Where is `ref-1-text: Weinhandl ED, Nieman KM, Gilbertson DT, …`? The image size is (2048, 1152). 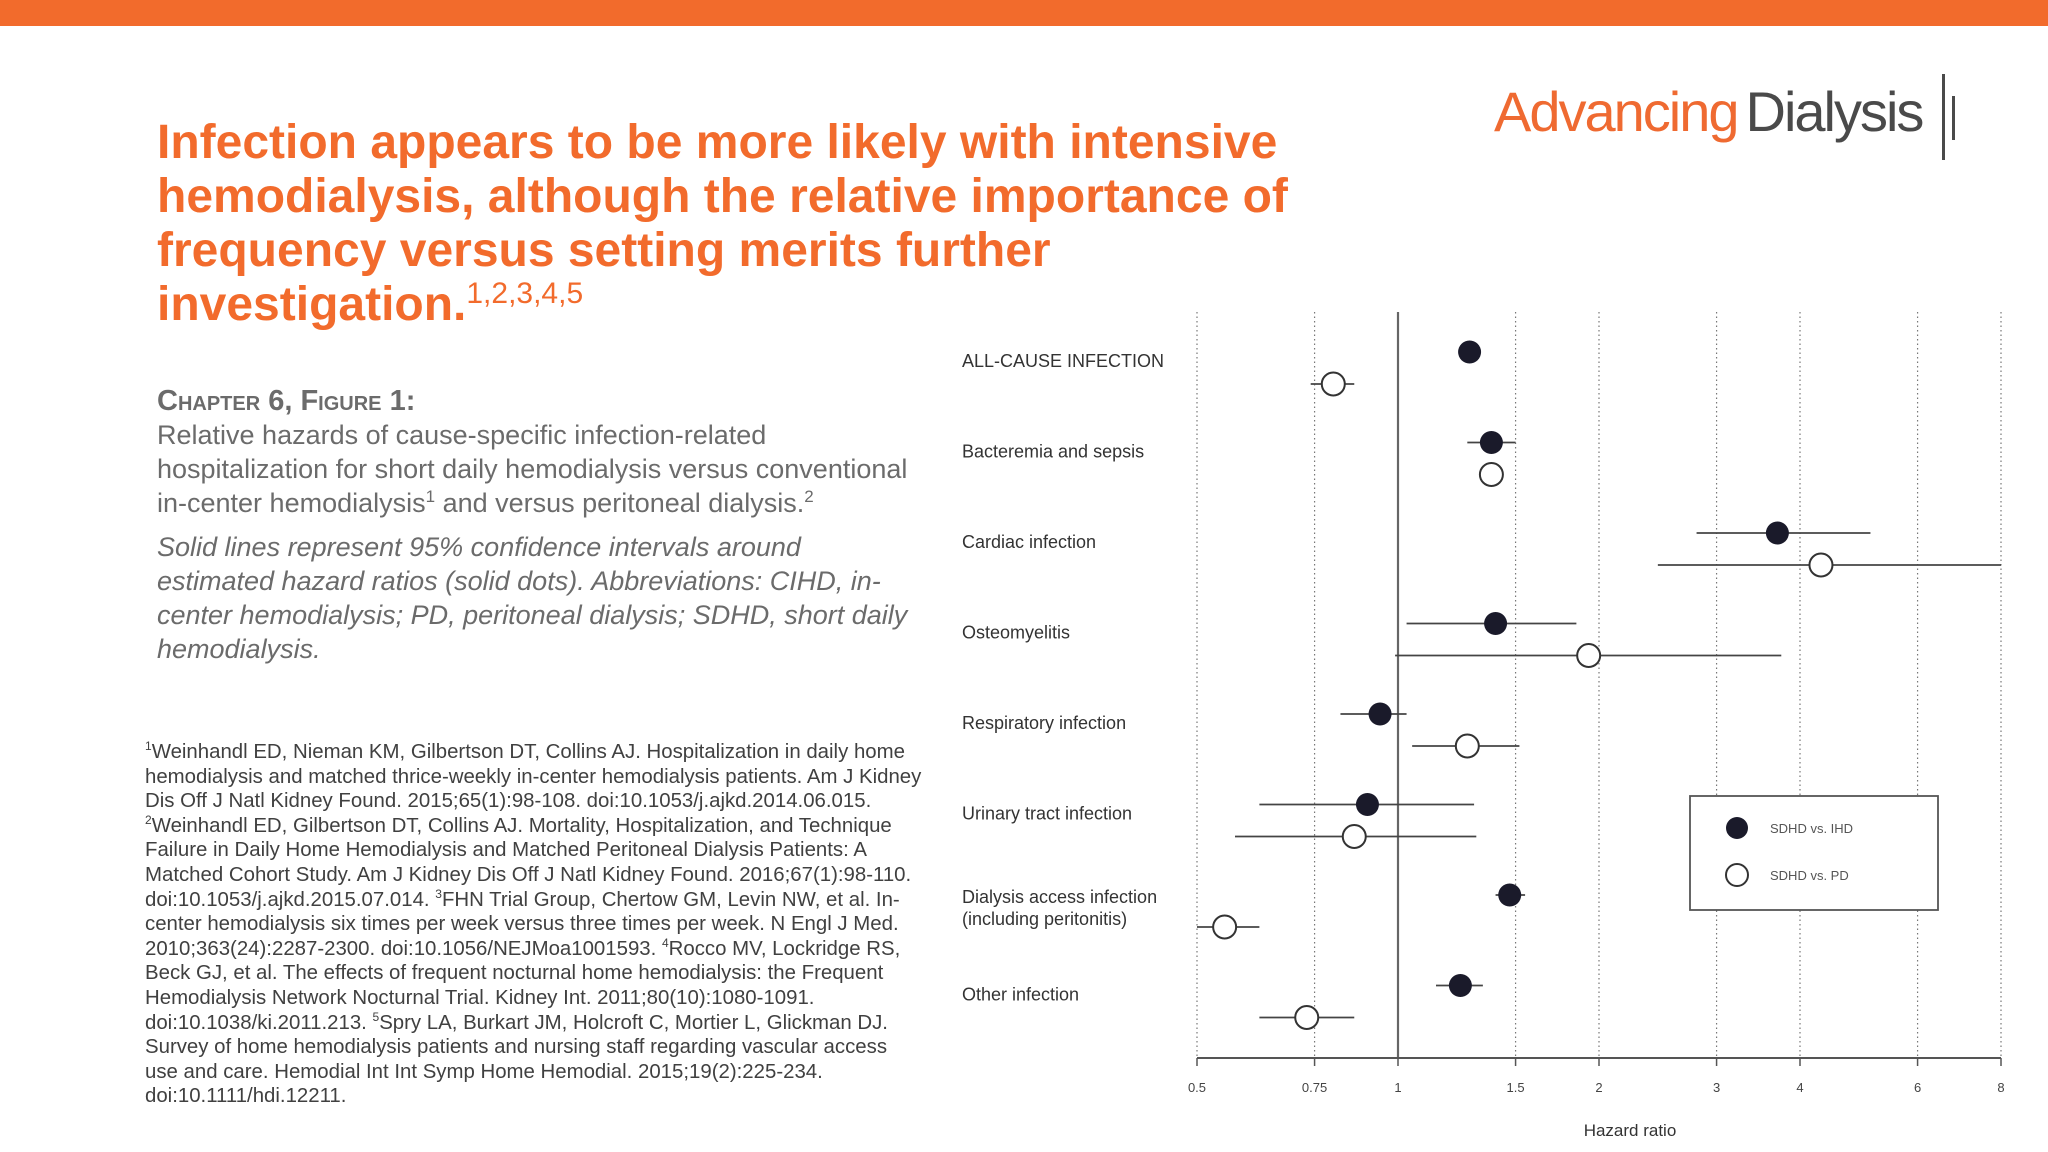 ref-1-text: Weinhandl ED, Nieman KM, Gilbertson DT, … is located at coordinates (533, 777).